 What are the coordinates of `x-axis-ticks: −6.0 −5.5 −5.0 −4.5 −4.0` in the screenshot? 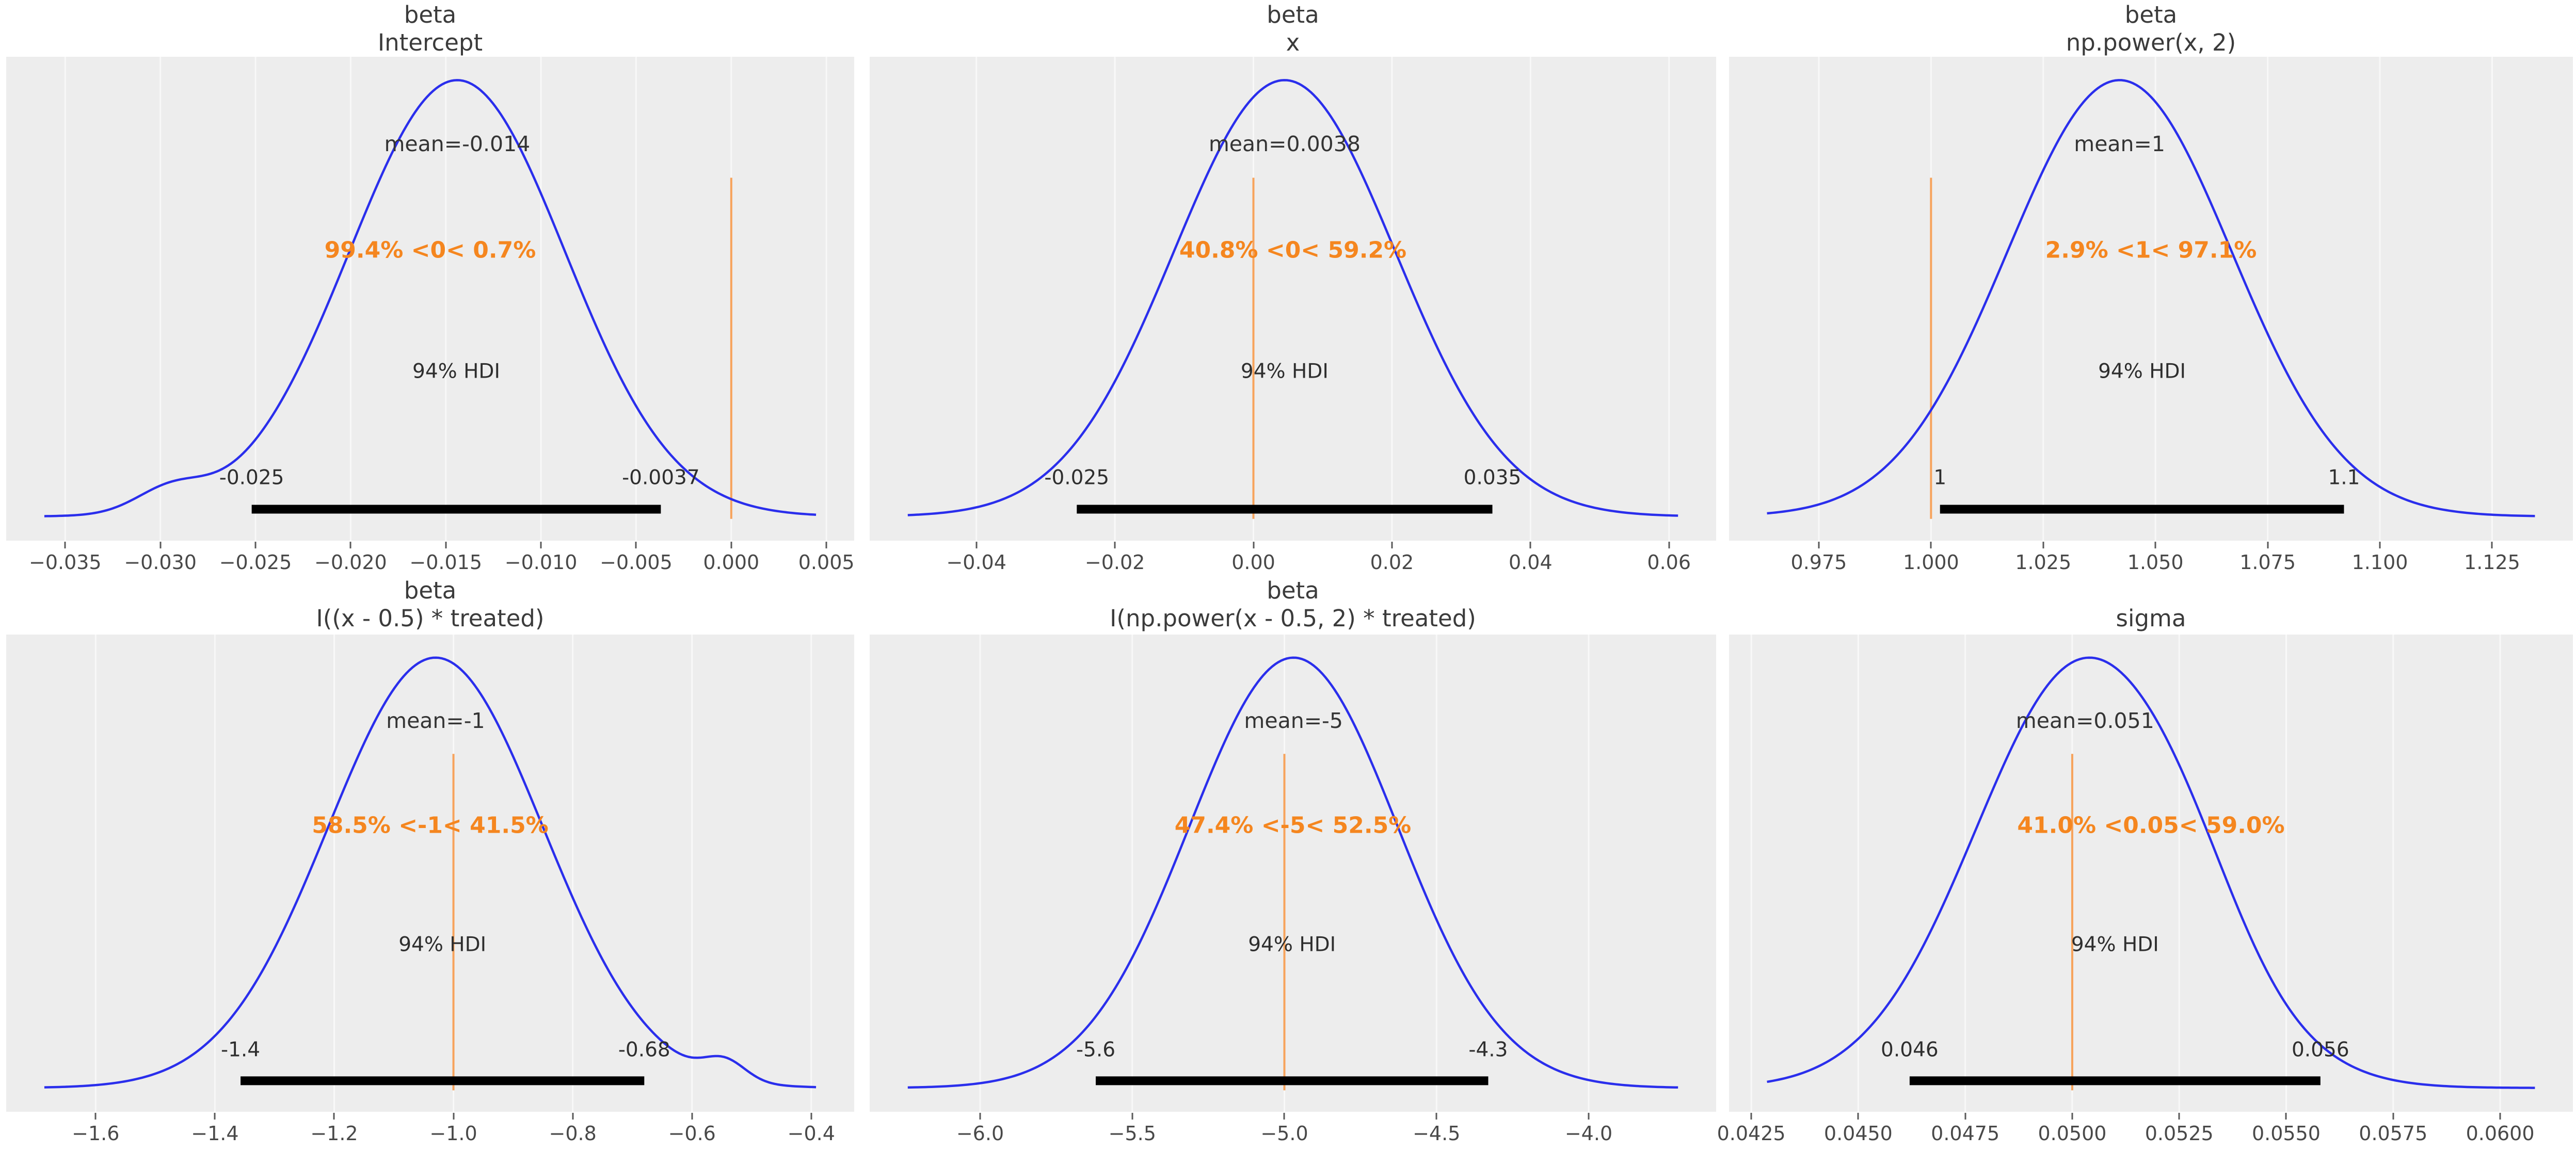 It's located at (1293, 1131).